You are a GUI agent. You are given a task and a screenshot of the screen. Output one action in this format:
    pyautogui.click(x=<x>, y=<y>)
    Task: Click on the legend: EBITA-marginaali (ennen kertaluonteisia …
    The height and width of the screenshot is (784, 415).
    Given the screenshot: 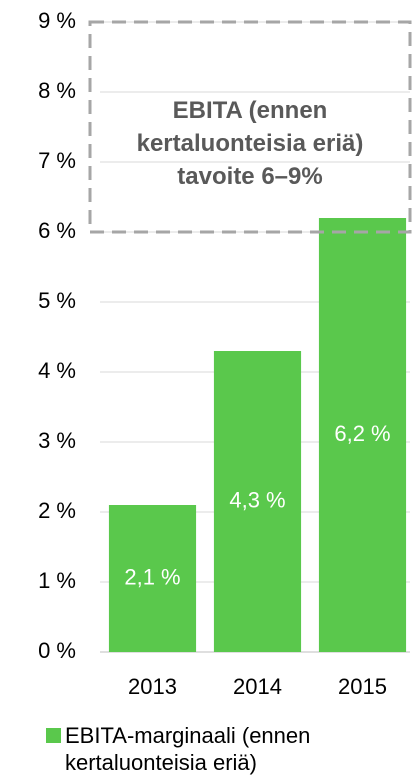 What is the action you would take?
    pyautogui.click(x=216, y=749)
    